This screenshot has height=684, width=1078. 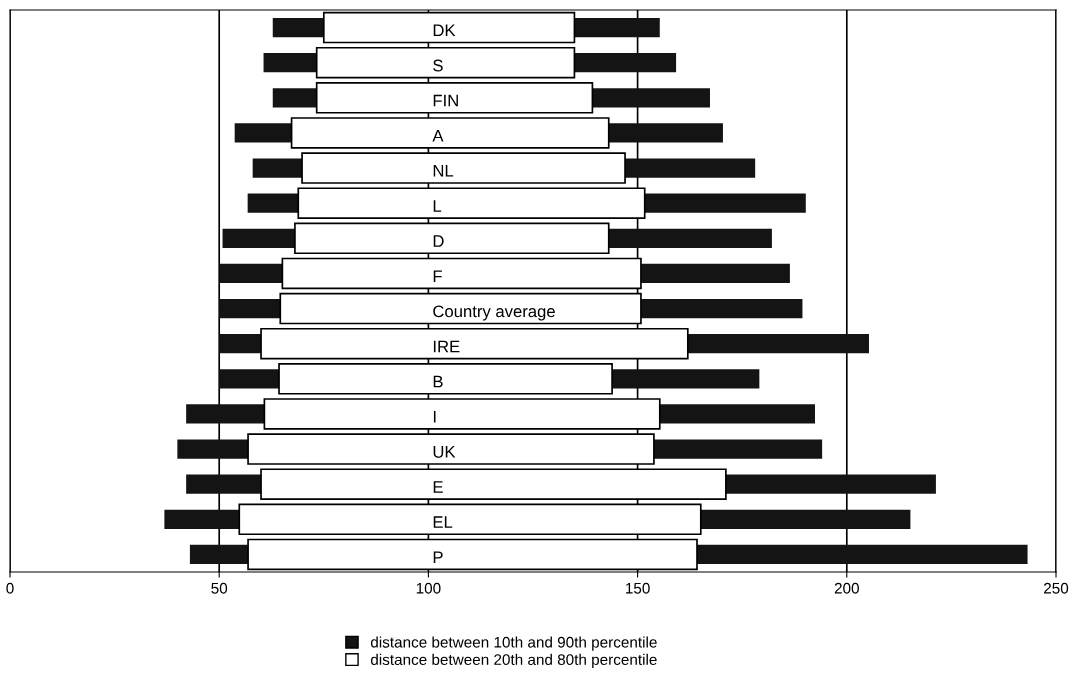 What do you see at coordinates (438, 65) in the screenshot?
I see `y-tick-label: S` at bounding box center [438, 65].